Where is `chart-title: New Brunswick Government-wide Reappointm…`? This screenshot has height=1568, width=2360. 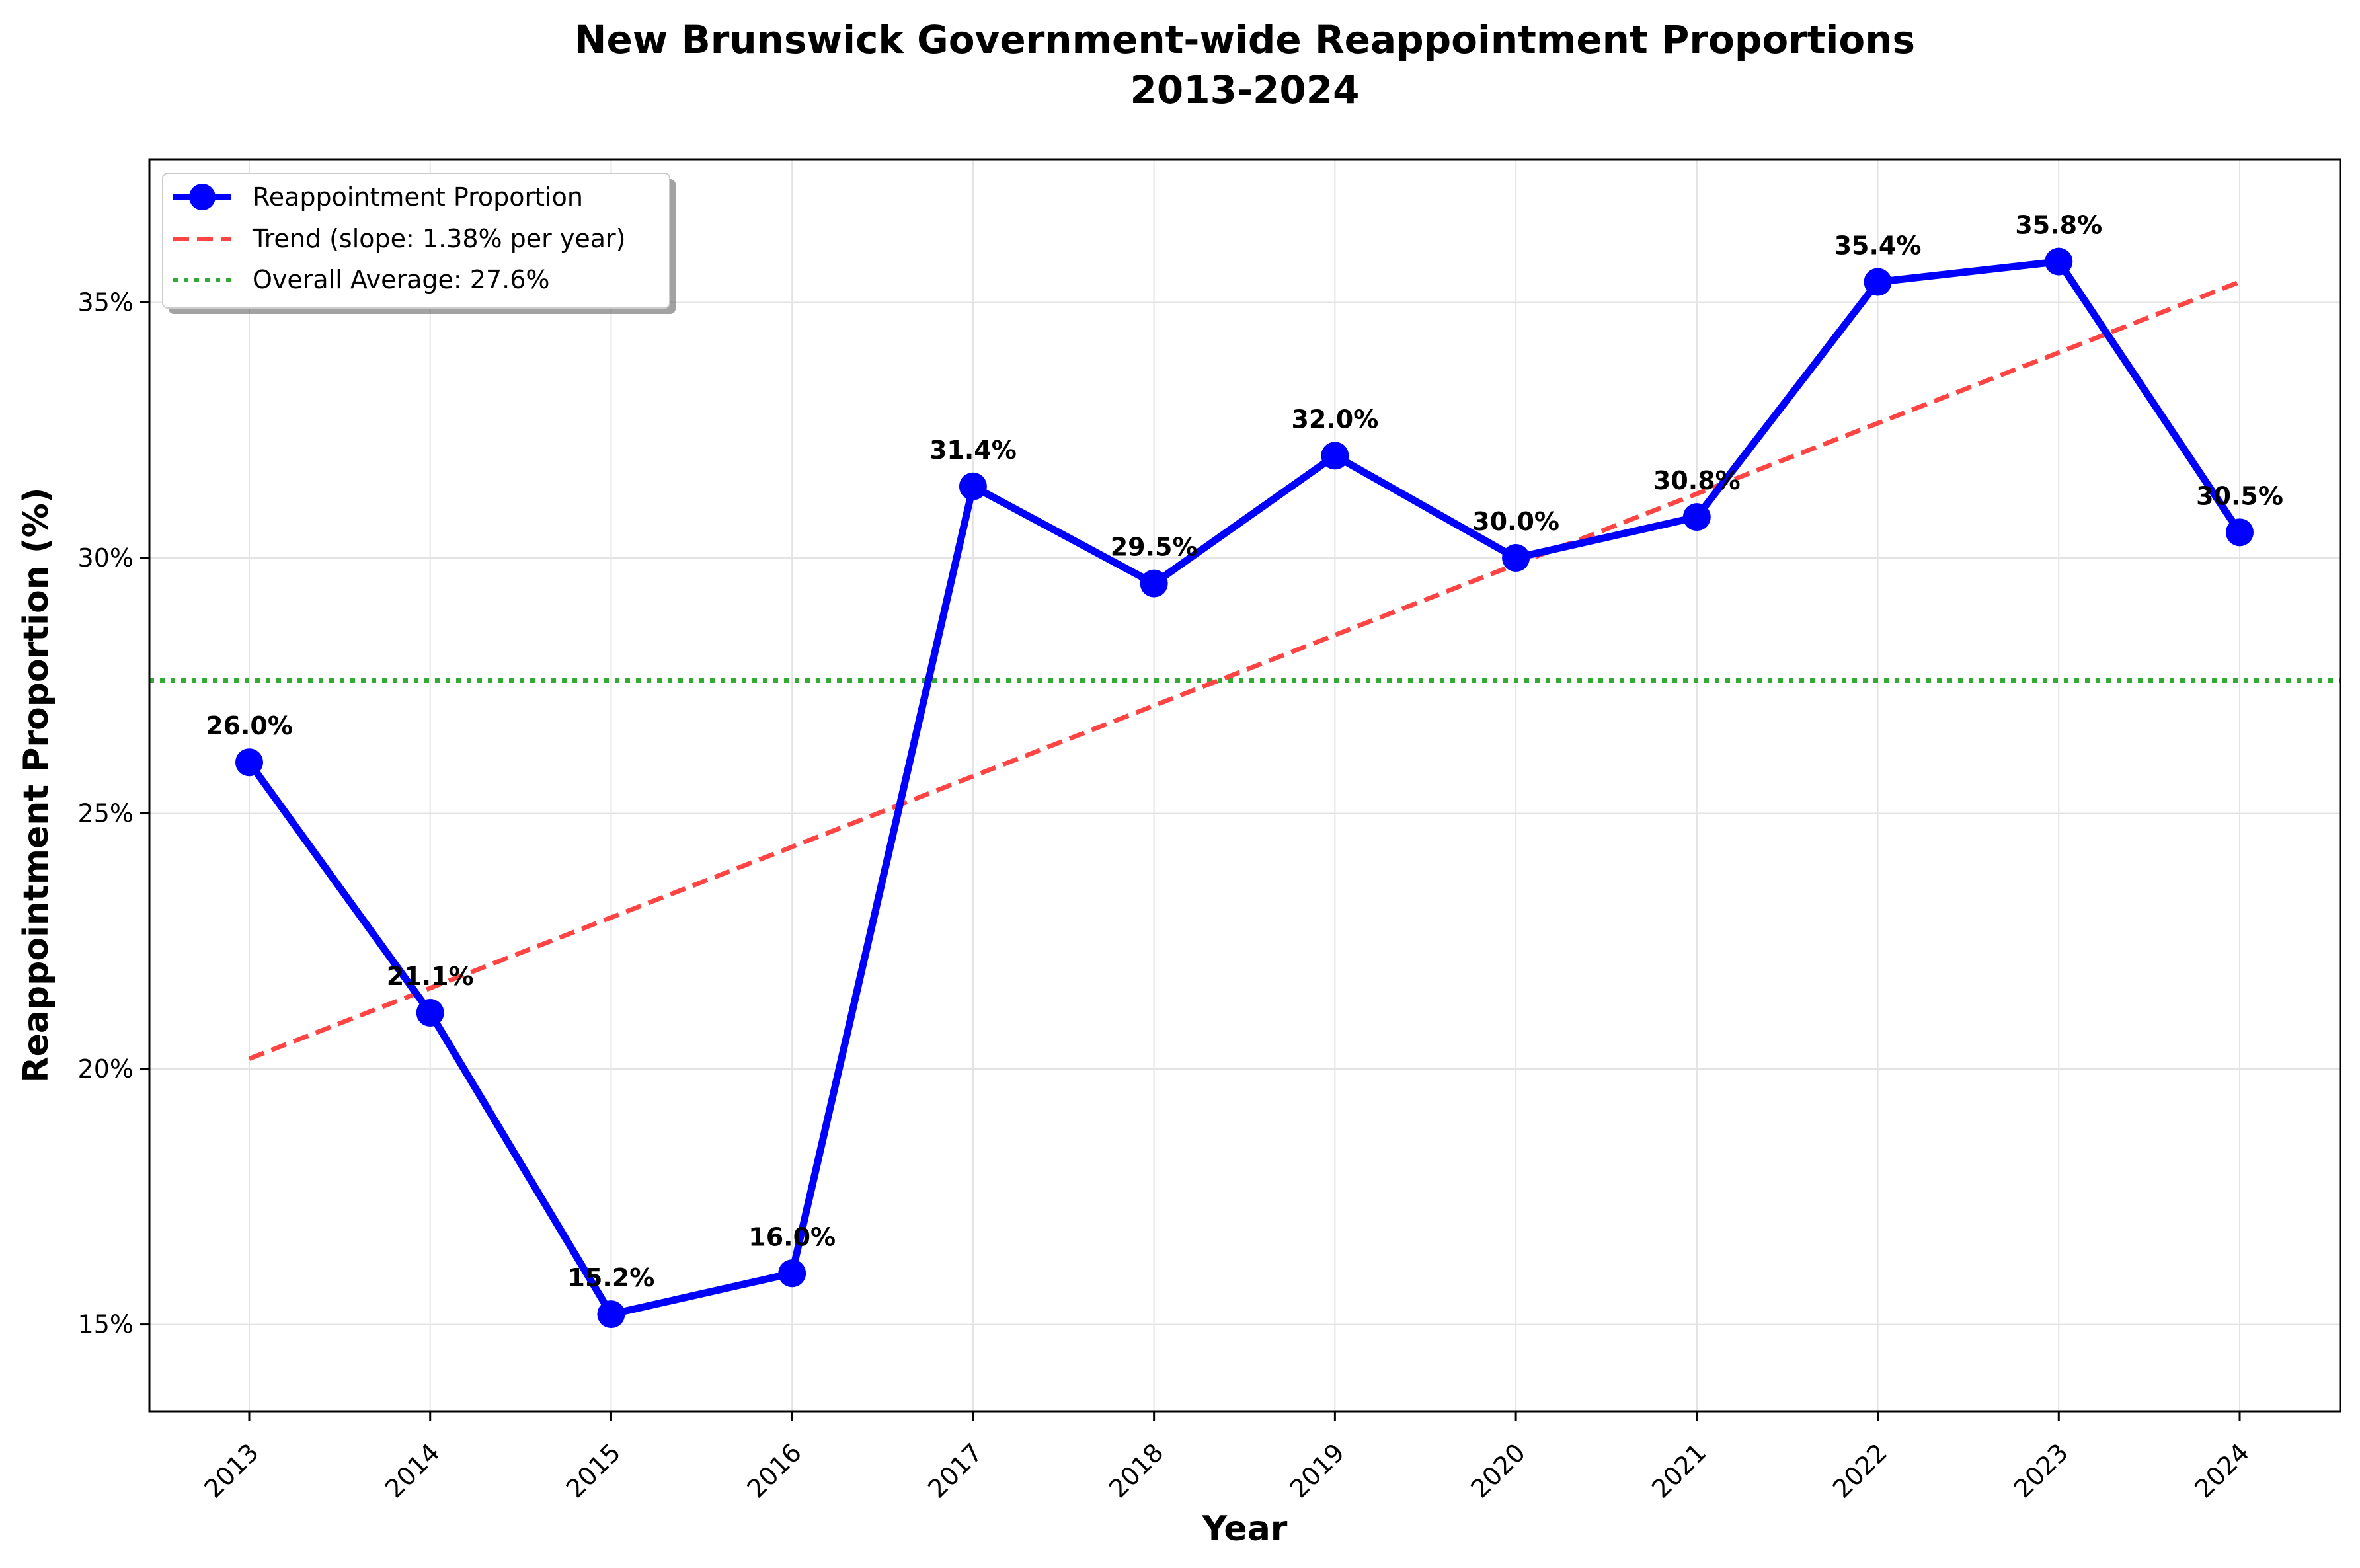
chart-title: New Brunswick Government-wide Reappointm… is located at coordinates (1244, 39).